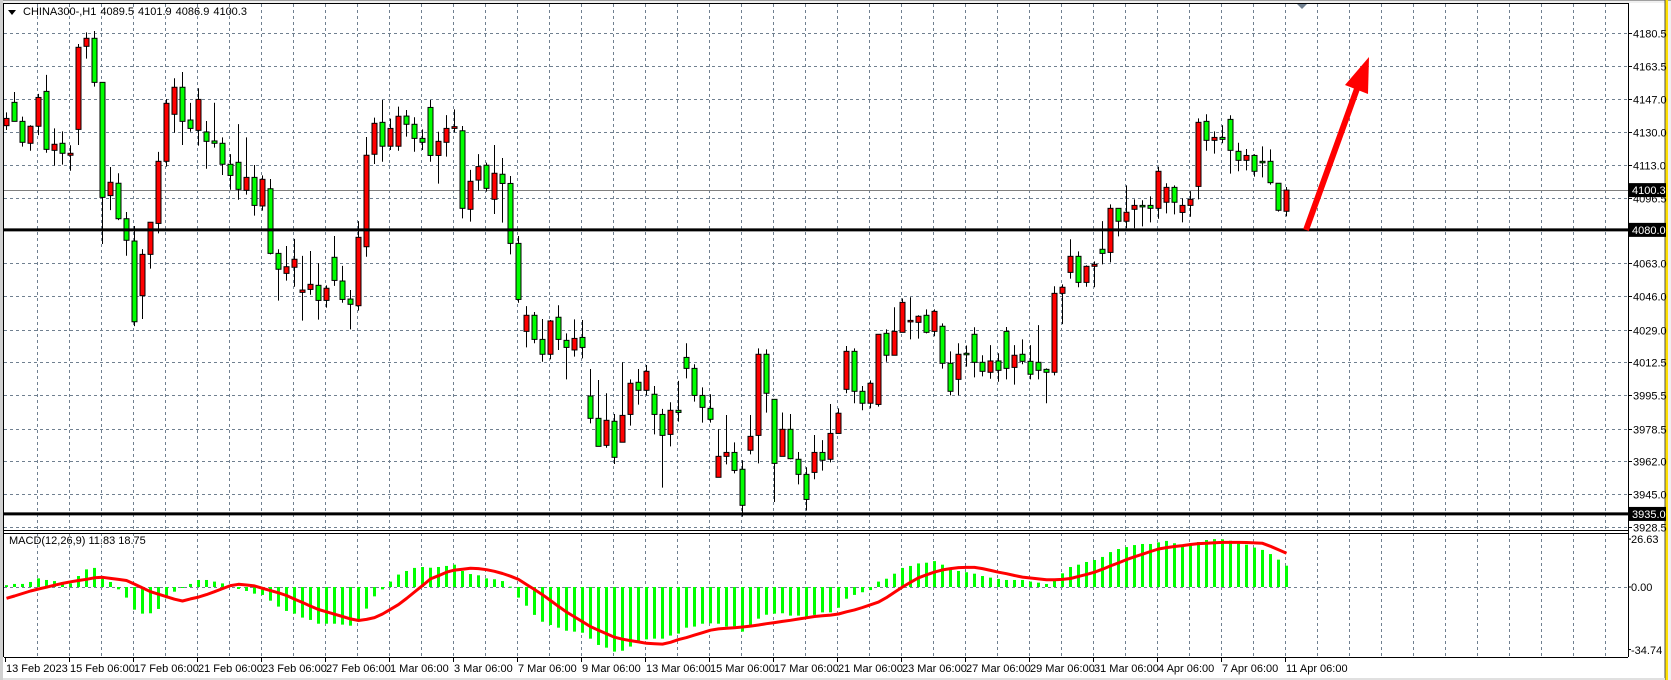 This screenshot has width=1671, height=680. What do you see at coordinates (1357, 75) in the screenshot?
I see `up-arrow-icon` at bounding box center [1357, 75].